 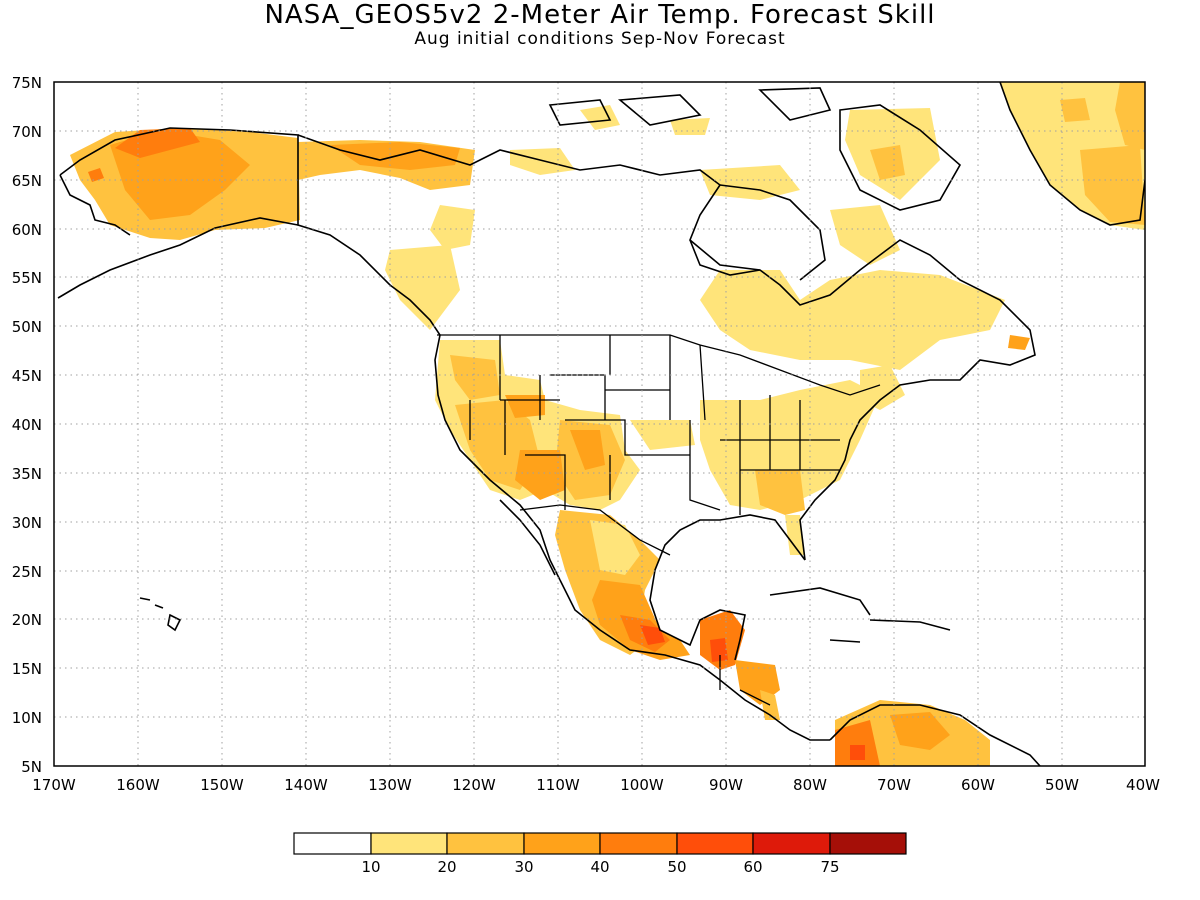 What do you see at coordinates (978, 785) in the screenshot?
I see `lon-label: 60W` at bounding box center [978, 785].